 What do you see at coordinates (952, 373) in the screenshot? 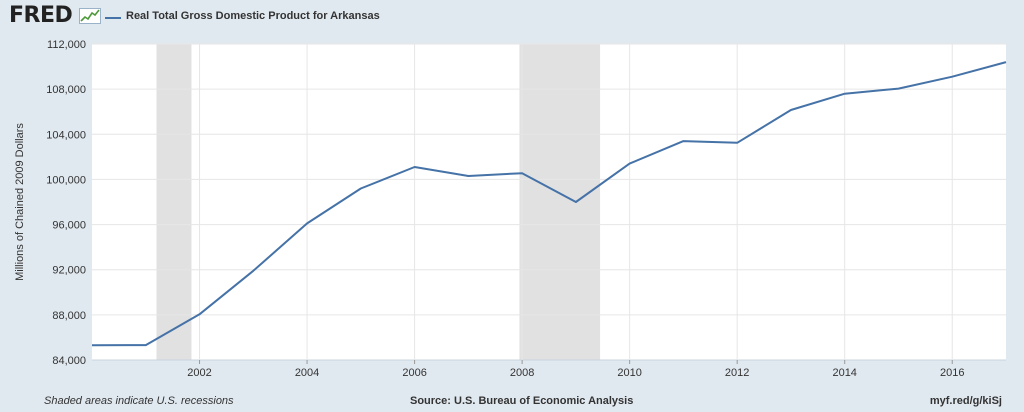
I see `x-tick-label: 2016` at bounding box center [952, 373].